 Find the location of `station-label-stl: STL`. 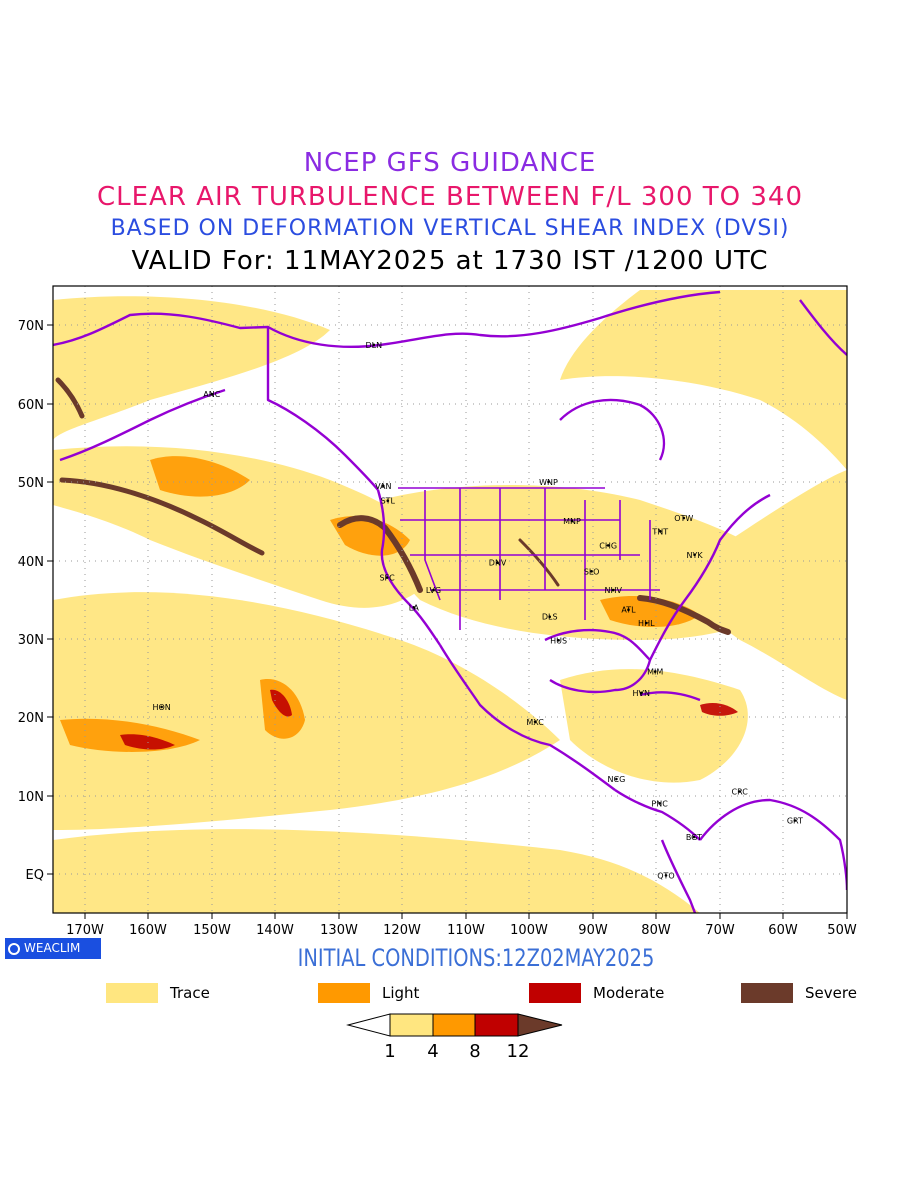

station-label-stl: STL is located at coordinates (388, 501).